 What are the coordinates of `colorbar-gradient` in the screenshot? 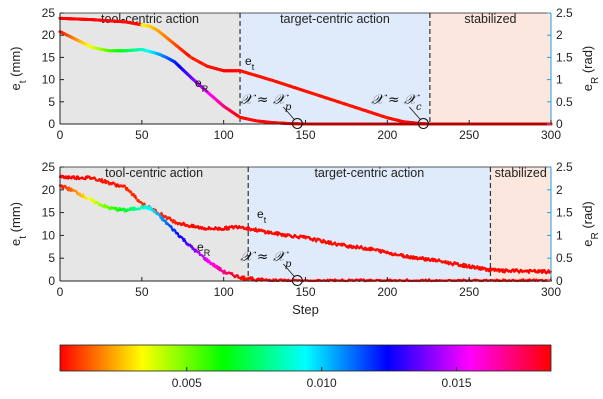 It's located at (305, 358).